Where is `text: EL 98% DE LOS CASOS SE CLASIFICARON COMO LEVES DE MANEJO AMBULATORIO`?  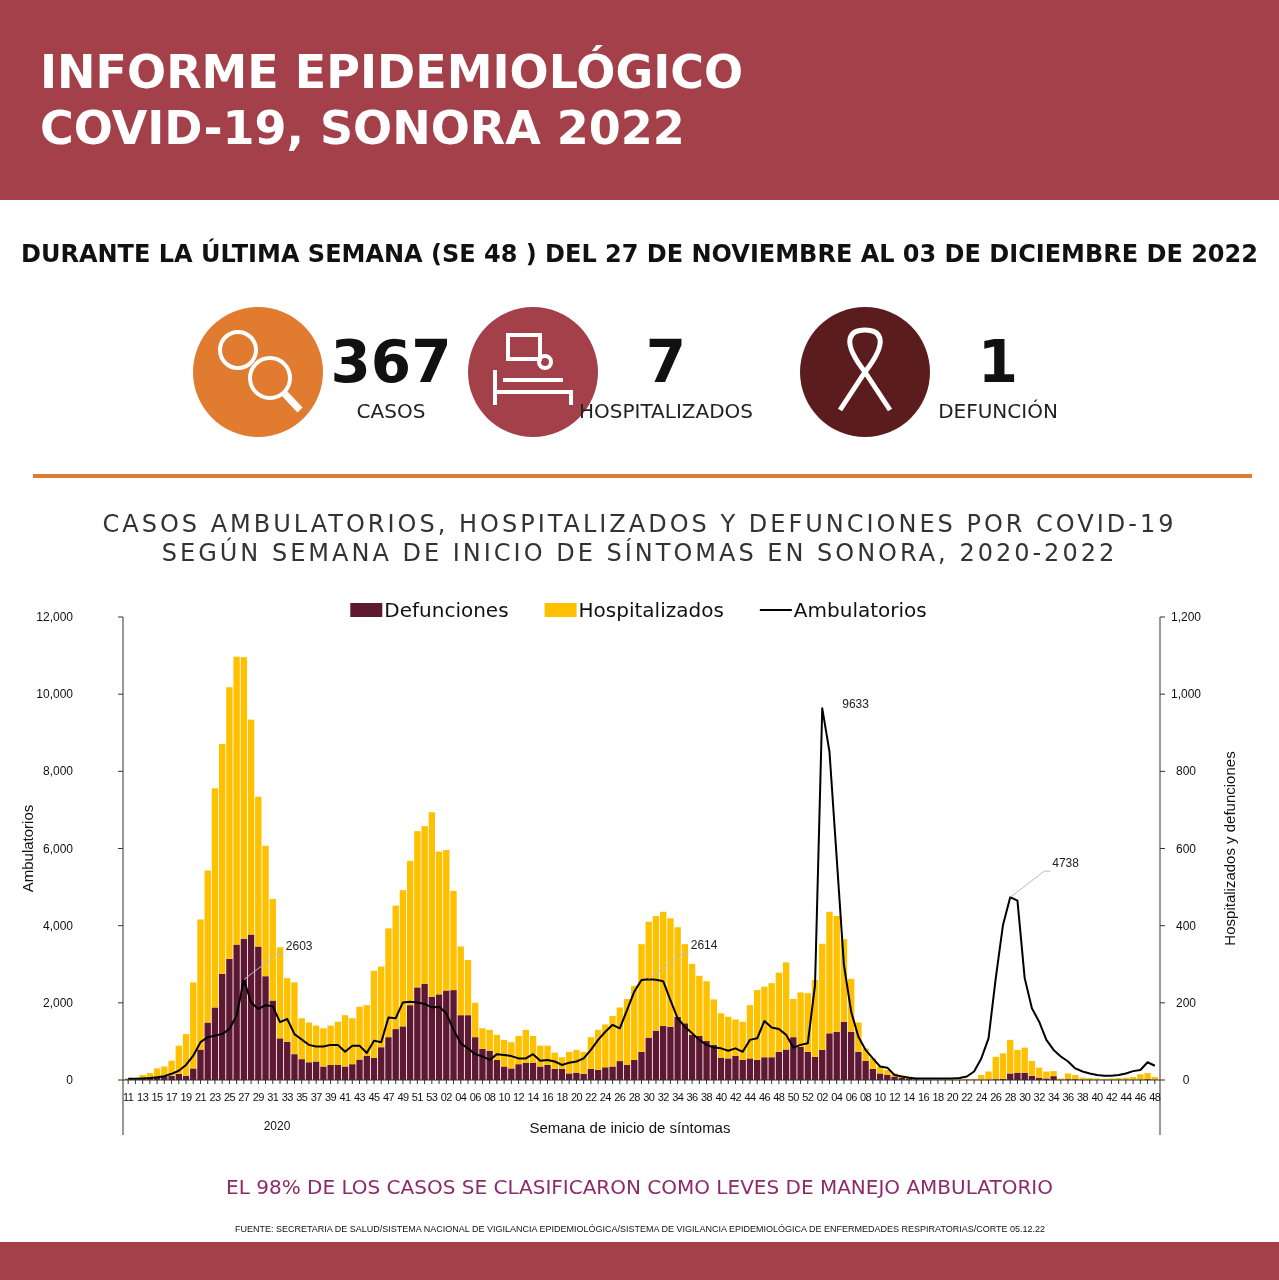
text: EL 98% DE LOS CASOS SE CLASIFICARON COMO LEVES DE MANEJO AMBULATORIO is located at coordinates (639, 1187).